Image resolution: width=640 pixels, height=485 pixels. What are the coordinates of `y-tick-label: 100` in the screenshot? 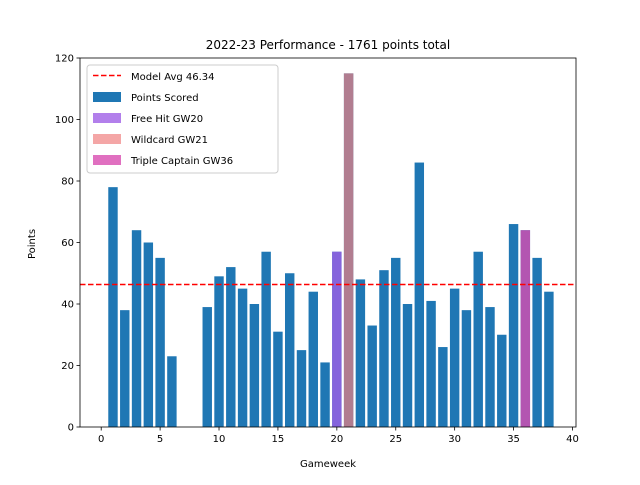 It's located at (64, 120).